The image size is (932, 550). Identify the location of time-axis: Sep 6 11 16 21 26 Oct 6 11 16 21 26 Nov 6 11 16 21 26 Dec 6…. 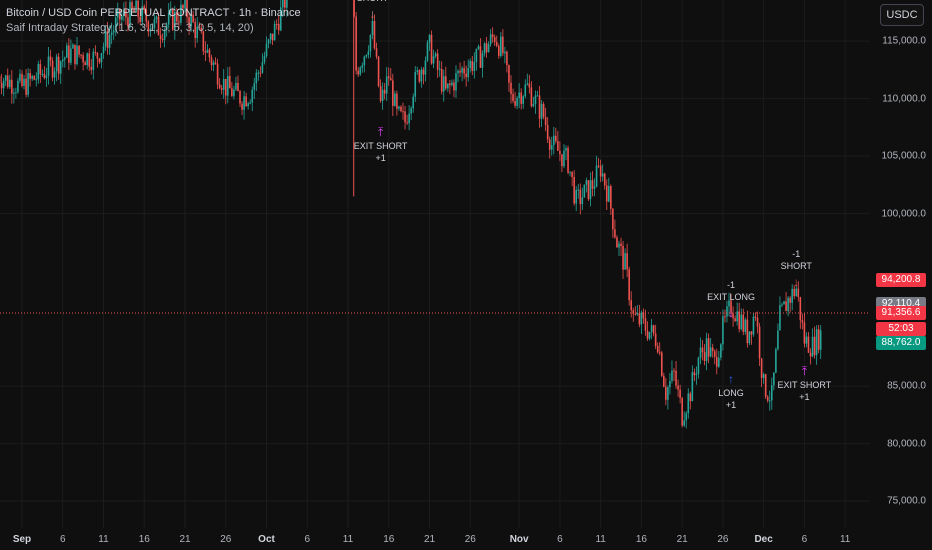
(435, 539).